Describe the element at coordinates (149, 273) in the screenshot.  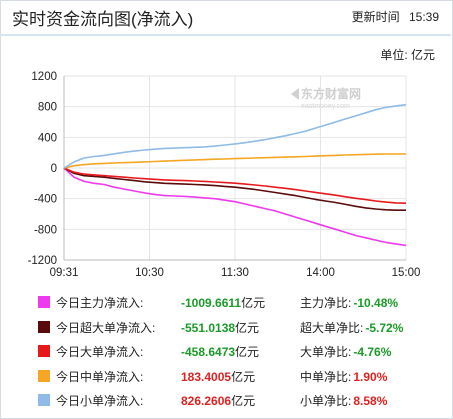
I see `x-tick-label: 10:30` at that location.